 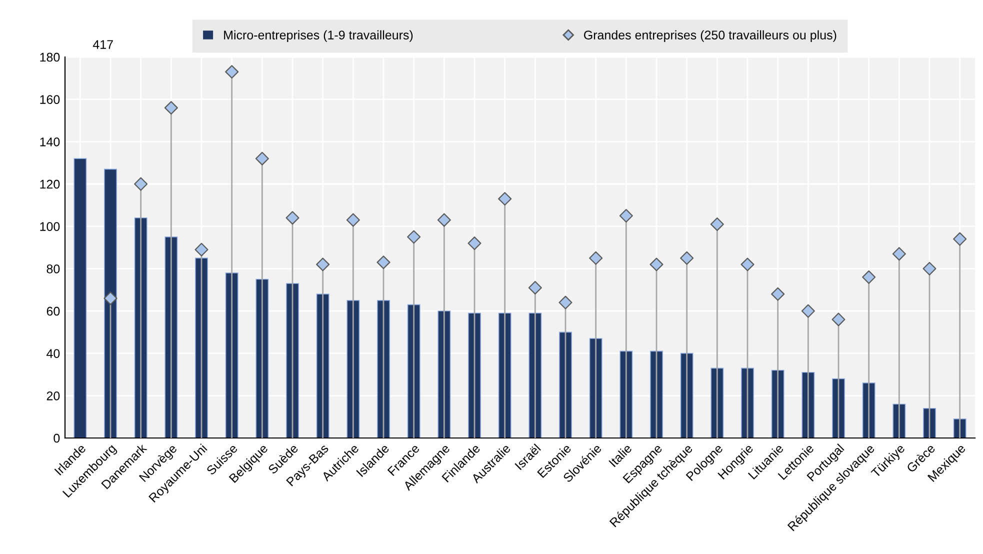 I want to click on text: 417, so click(x=102, y=44).